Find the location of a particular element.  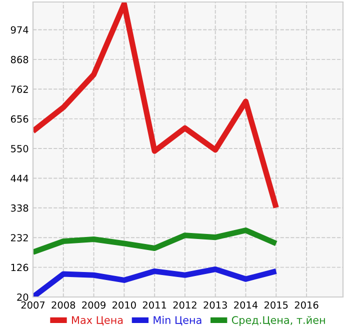

legend-label: Max Цена is located at coordinates (97, 321).